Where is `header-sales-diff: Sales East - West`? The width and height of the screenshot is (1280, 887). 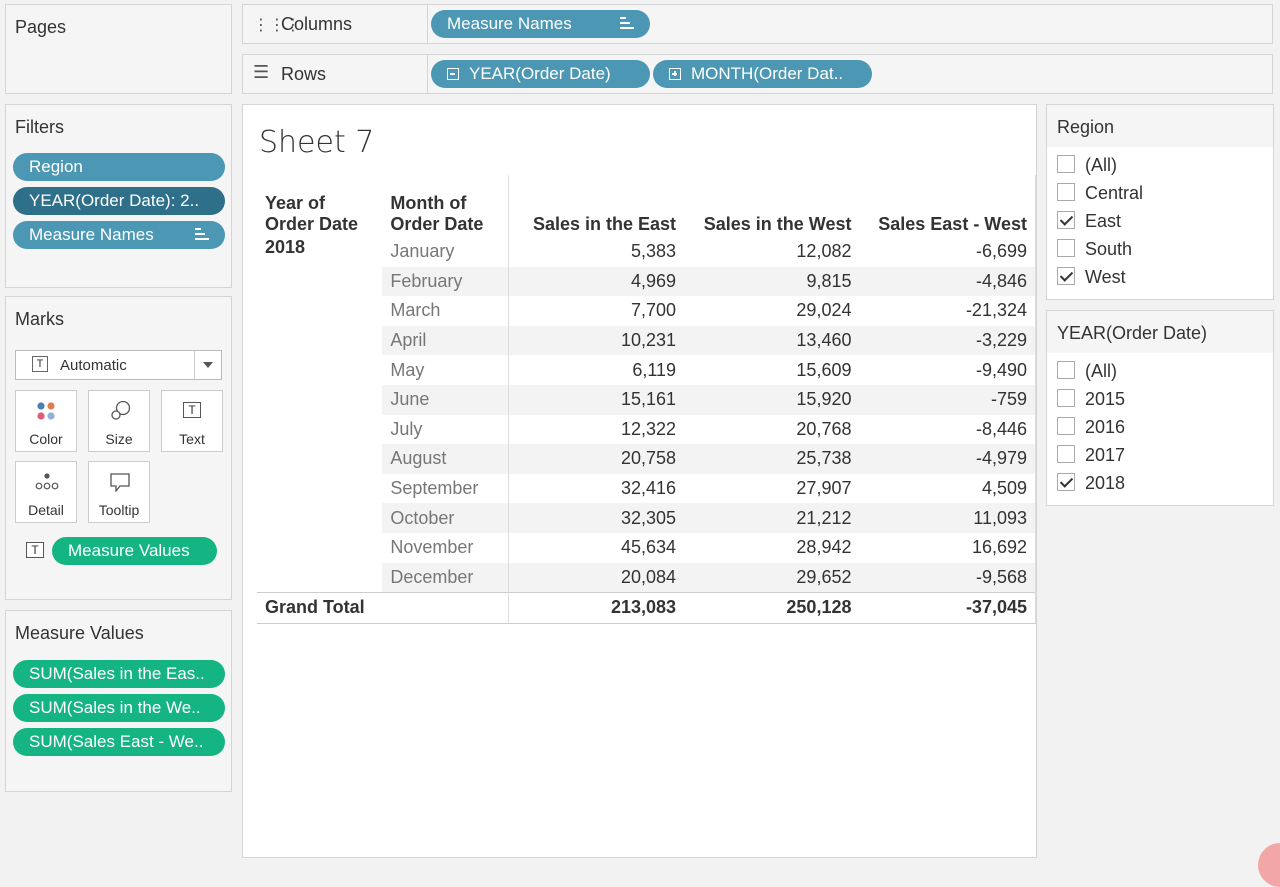 header-sales-diff: Sales East - West is located at coordinates (948, 206).